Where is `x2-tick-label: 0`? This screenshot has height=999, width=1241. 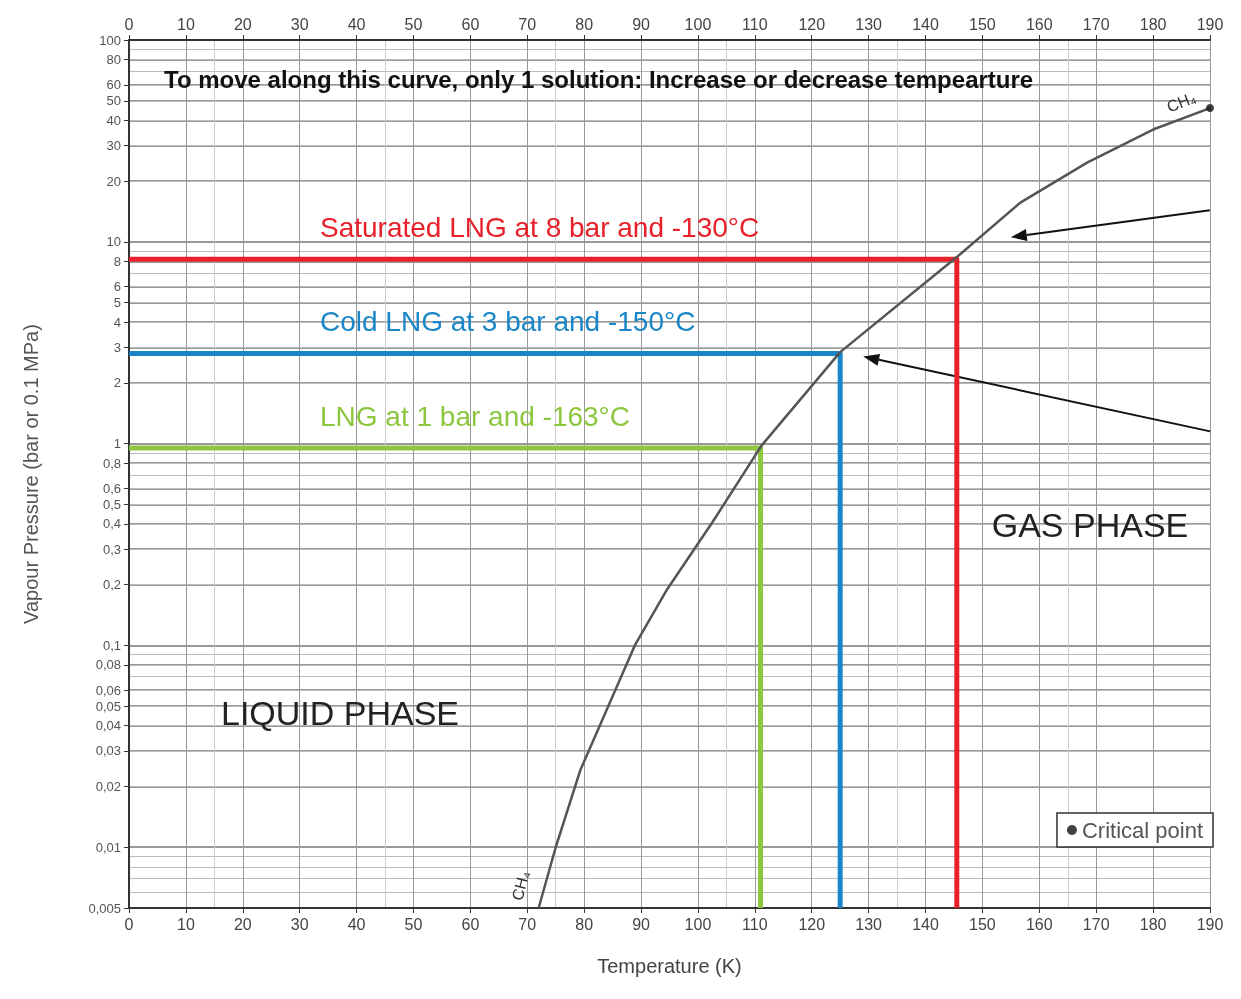
x2-tick-label: 0 is located at coordinates (129, 24).